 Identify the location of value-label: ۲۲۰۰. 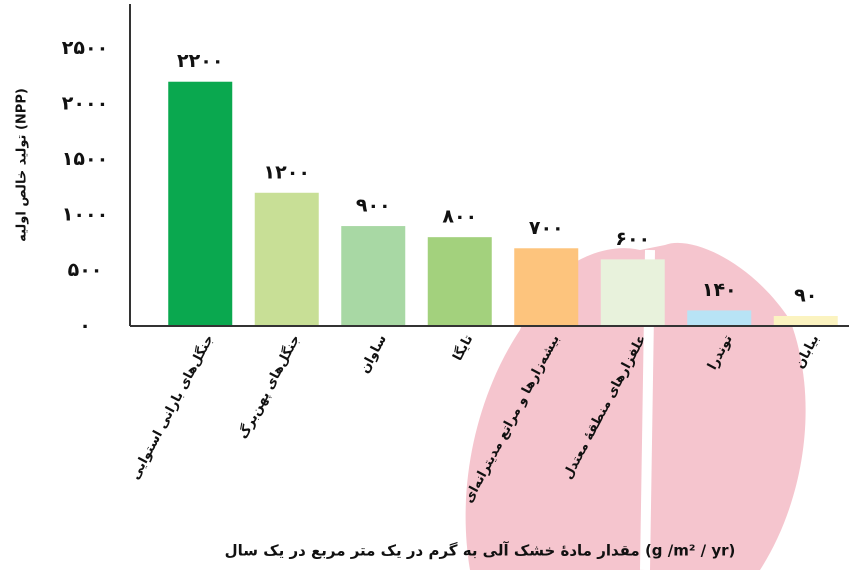
(200, 61).